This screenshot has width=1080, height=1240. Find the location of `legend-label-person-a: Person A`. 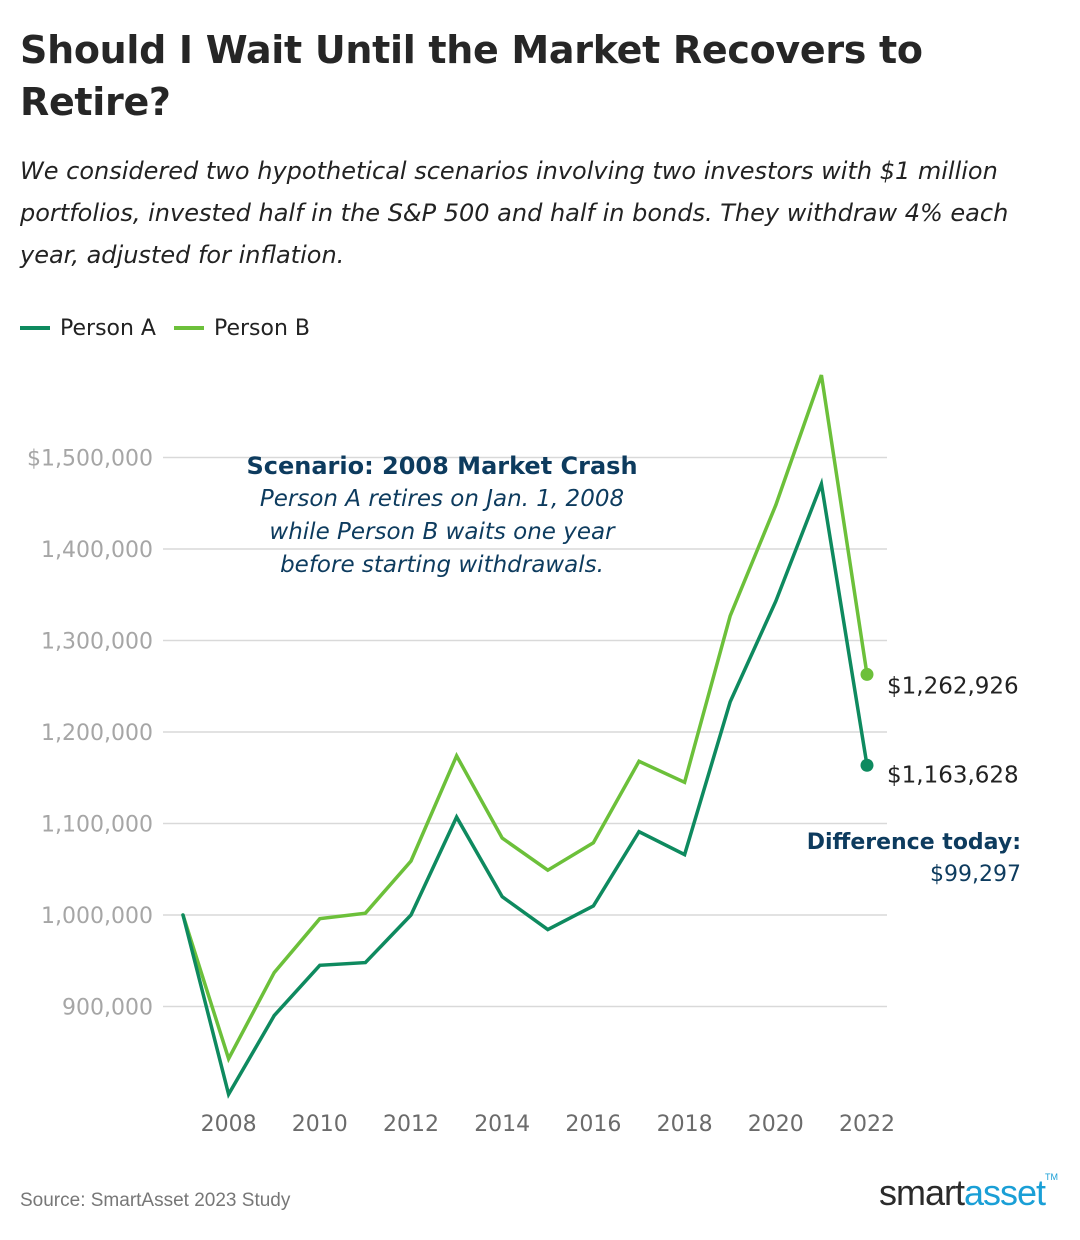

legend-label-person-a: Person A is located at coordinates (108, 328).